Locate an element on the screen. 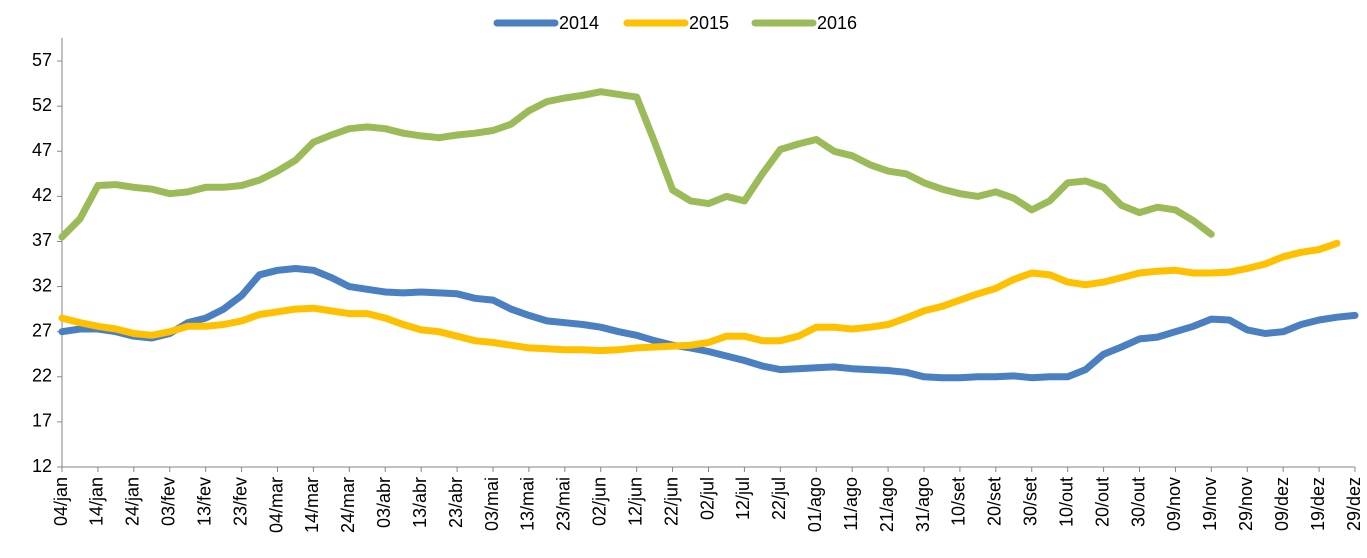 The width and height of the screenshot is (1367, 558). x-tick-label: 03/abr is located at coordinates (384, 502).